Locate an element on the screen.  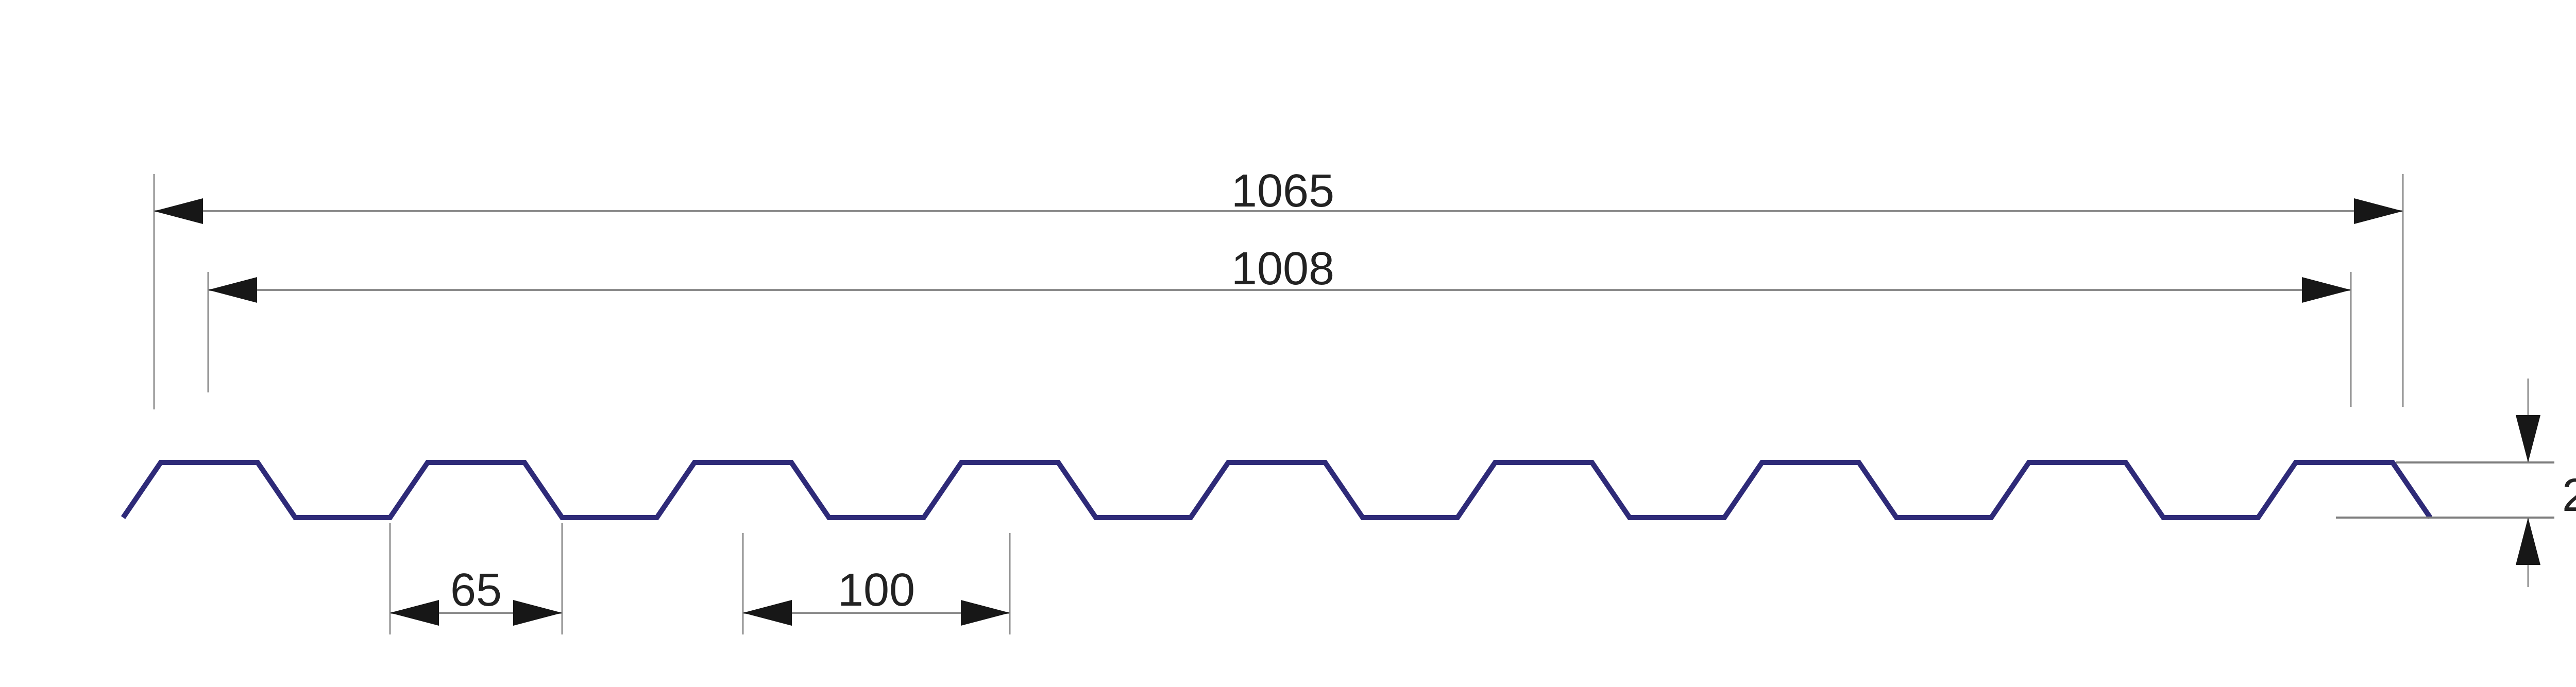
sheet-profile-outline is located at coordinates (1277, 490).